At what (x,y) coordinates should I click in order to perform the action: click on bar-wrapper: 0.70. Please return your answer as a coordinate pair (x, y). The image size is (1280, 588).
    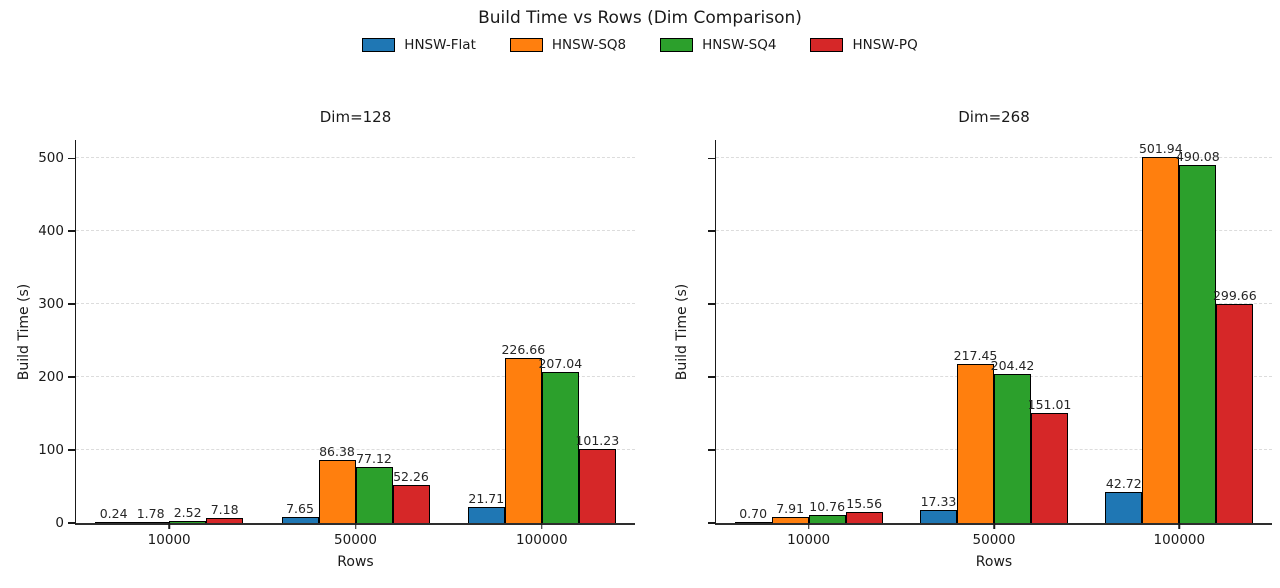
    Looking at the image, I should click on (753, 331).